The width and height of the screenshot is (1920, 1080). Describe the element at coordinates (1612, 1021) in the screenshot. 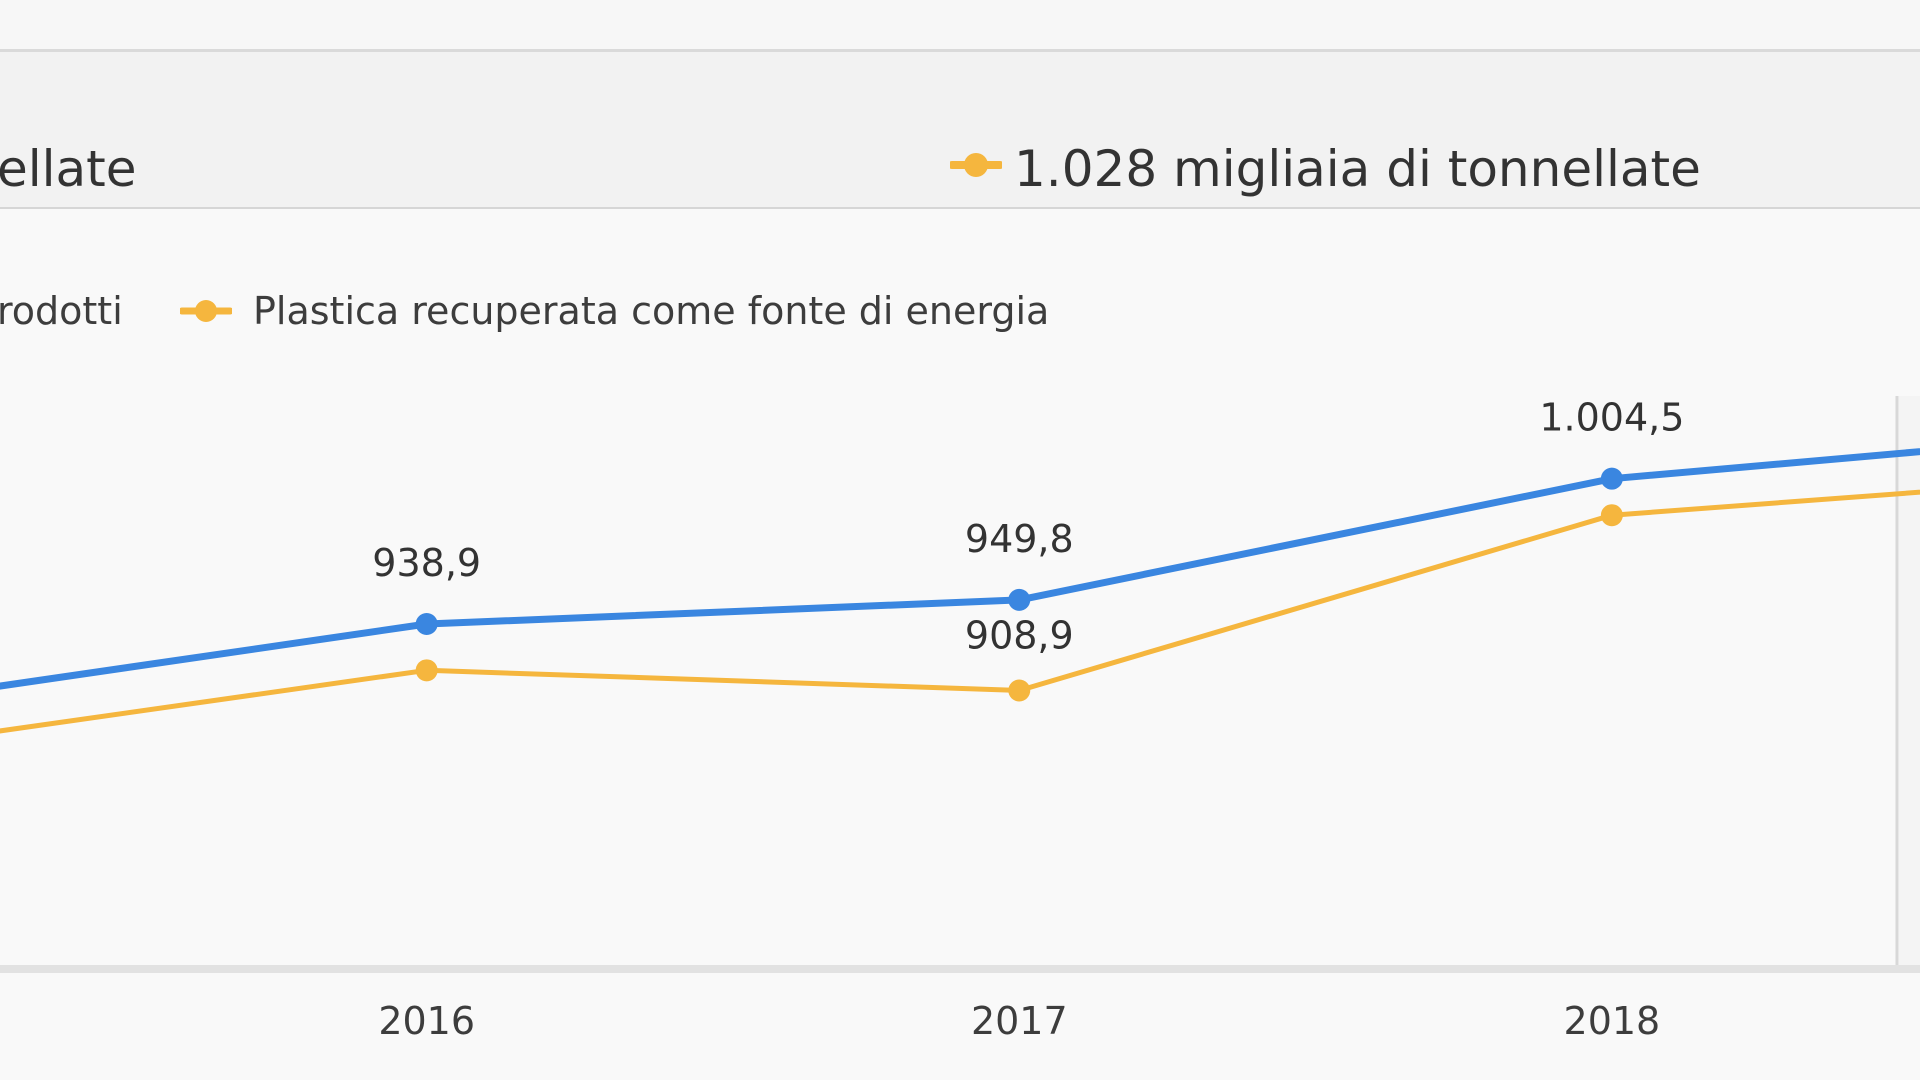

I see `x-tick-label-2018: 2018` at that location.